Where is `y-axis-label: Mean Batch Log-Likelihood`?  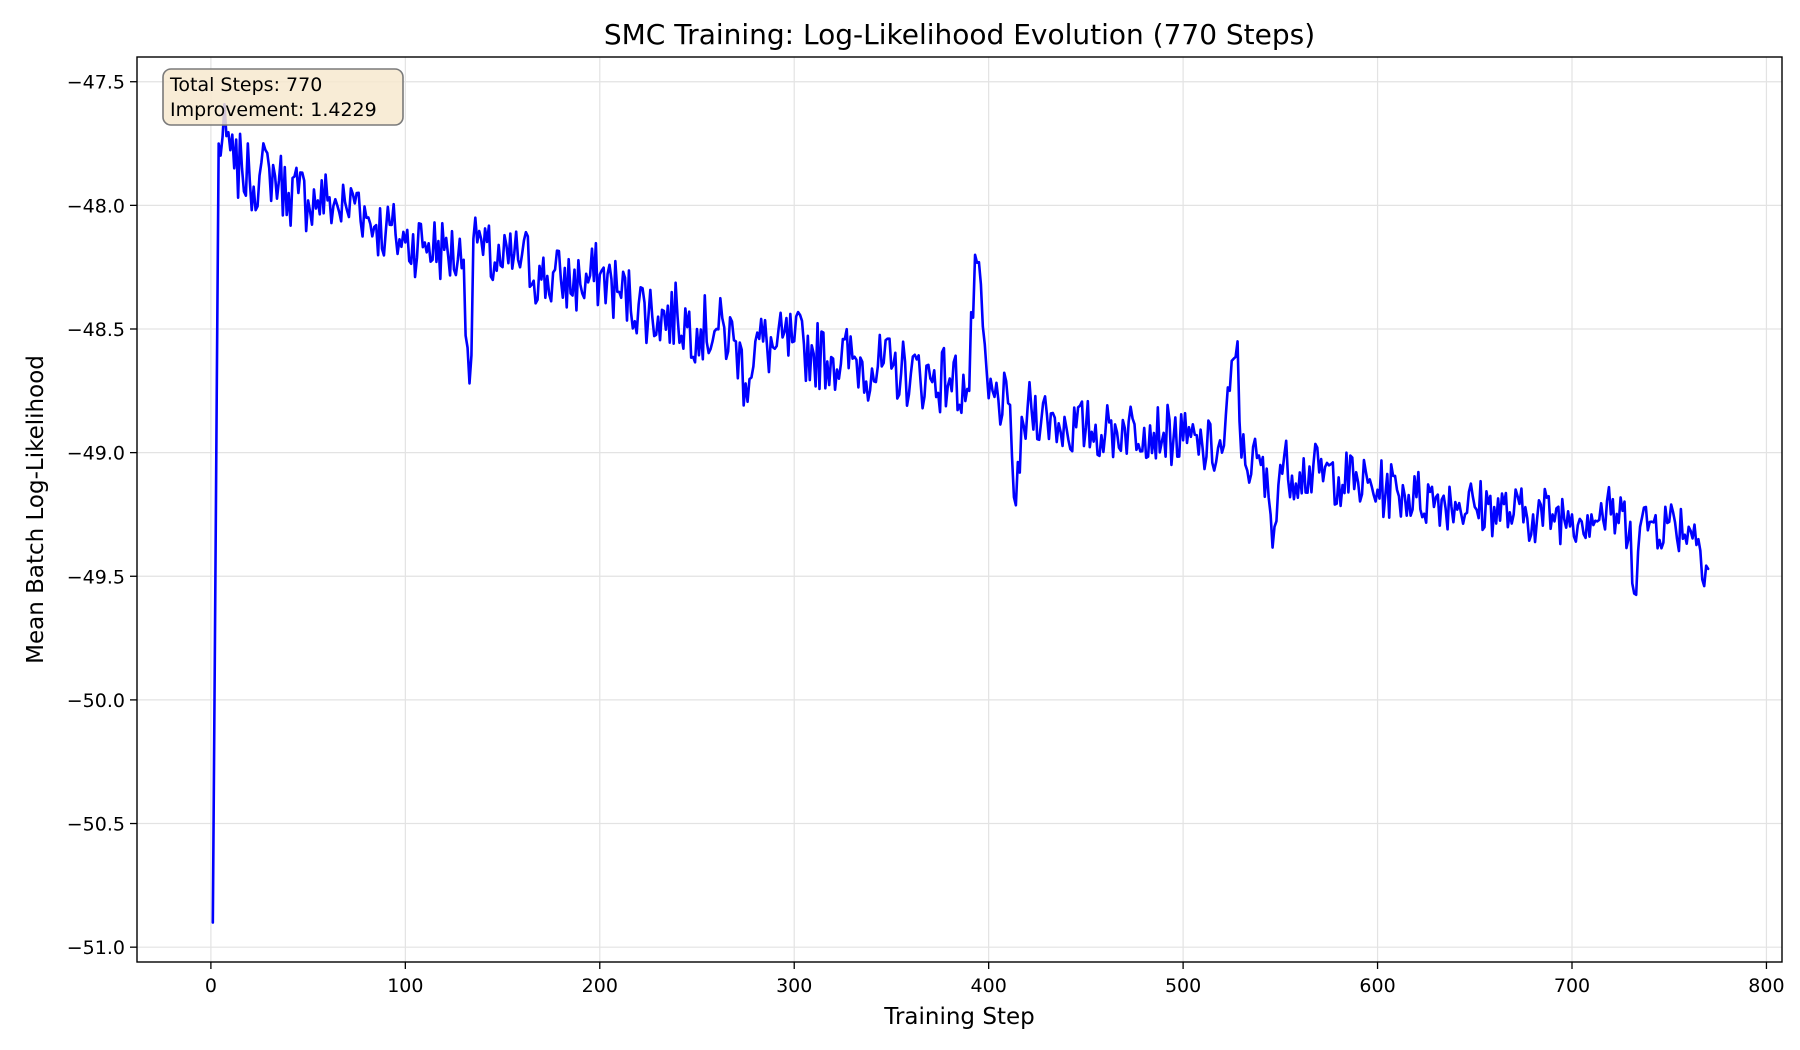 y-axis-label: Mean Batch Log-Likelihood is located at coordinates (36, 509).